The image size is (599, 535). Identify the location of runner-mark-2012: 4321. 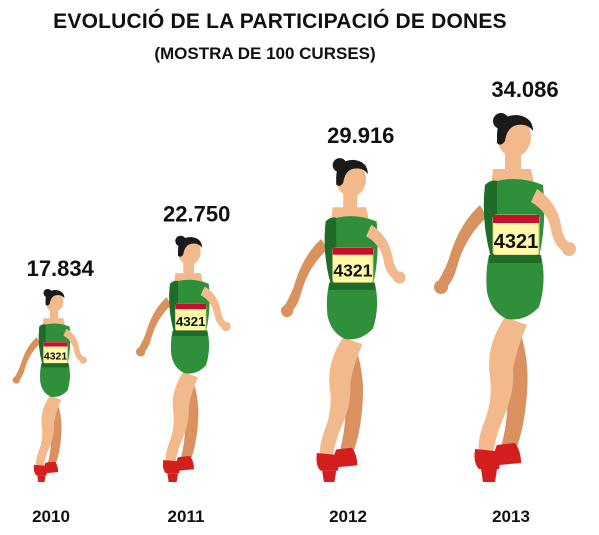
(343, 320).